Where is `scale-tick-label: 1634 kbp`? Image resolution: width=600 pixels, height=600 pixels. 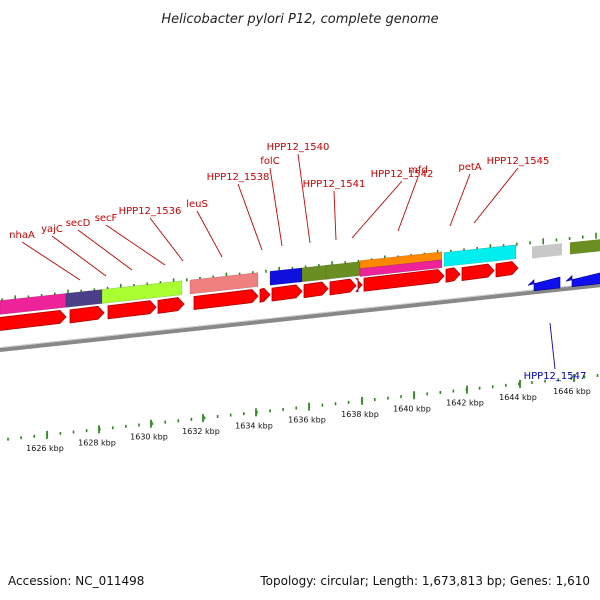 scale-tick-label: 1634 kbp is located at coordinates (254, 425).